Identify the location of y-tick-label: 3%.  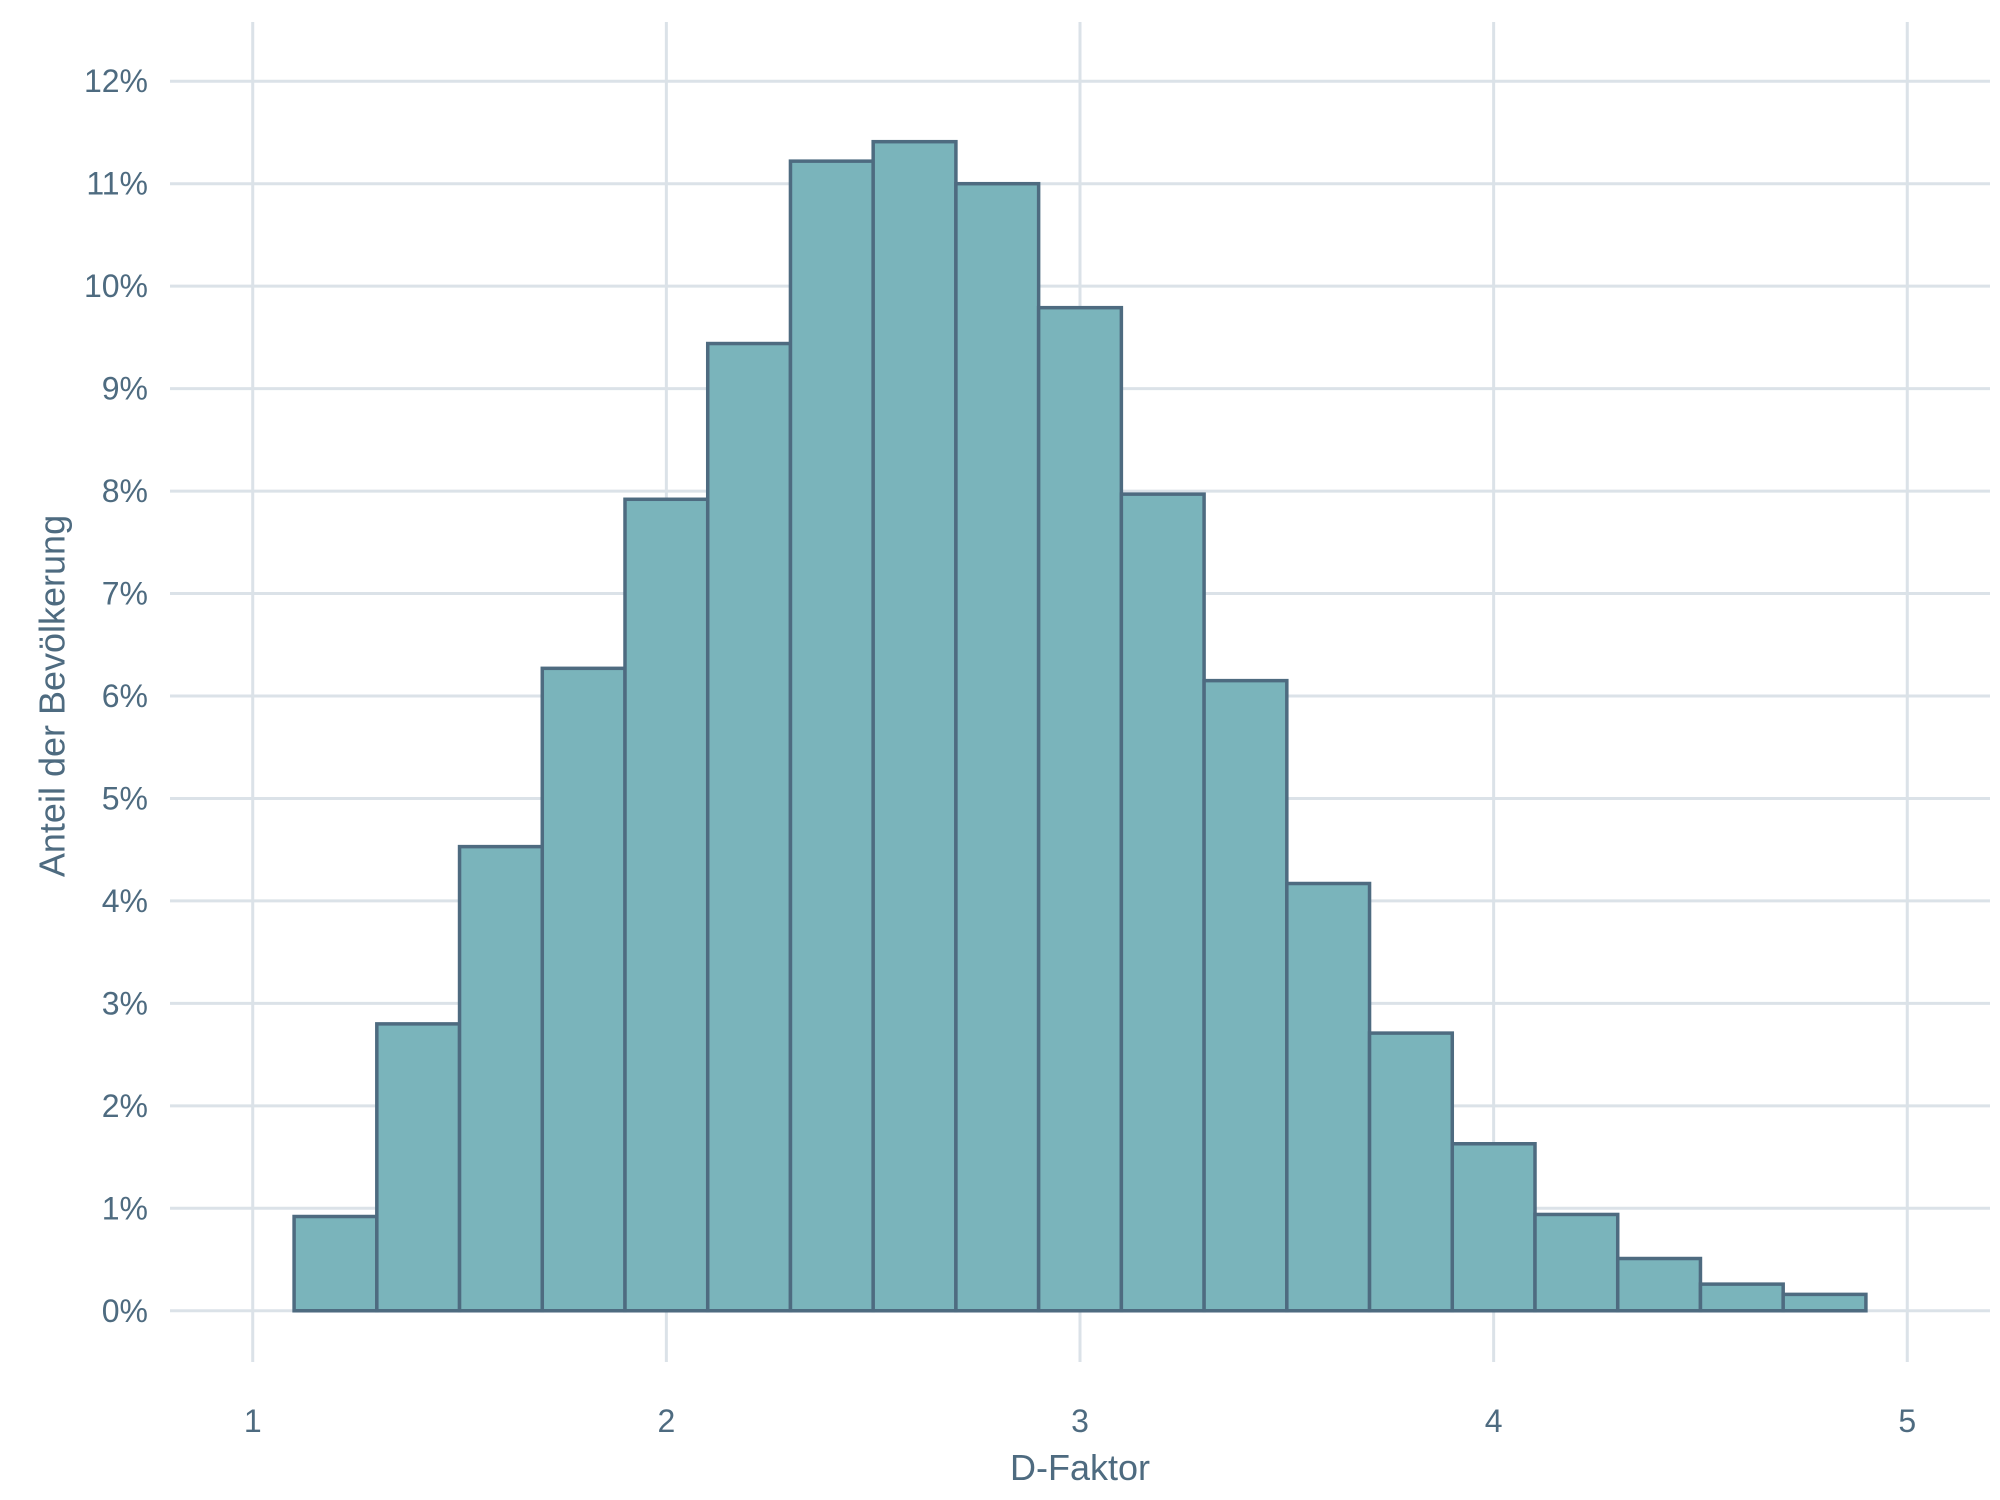
(125, 1003).